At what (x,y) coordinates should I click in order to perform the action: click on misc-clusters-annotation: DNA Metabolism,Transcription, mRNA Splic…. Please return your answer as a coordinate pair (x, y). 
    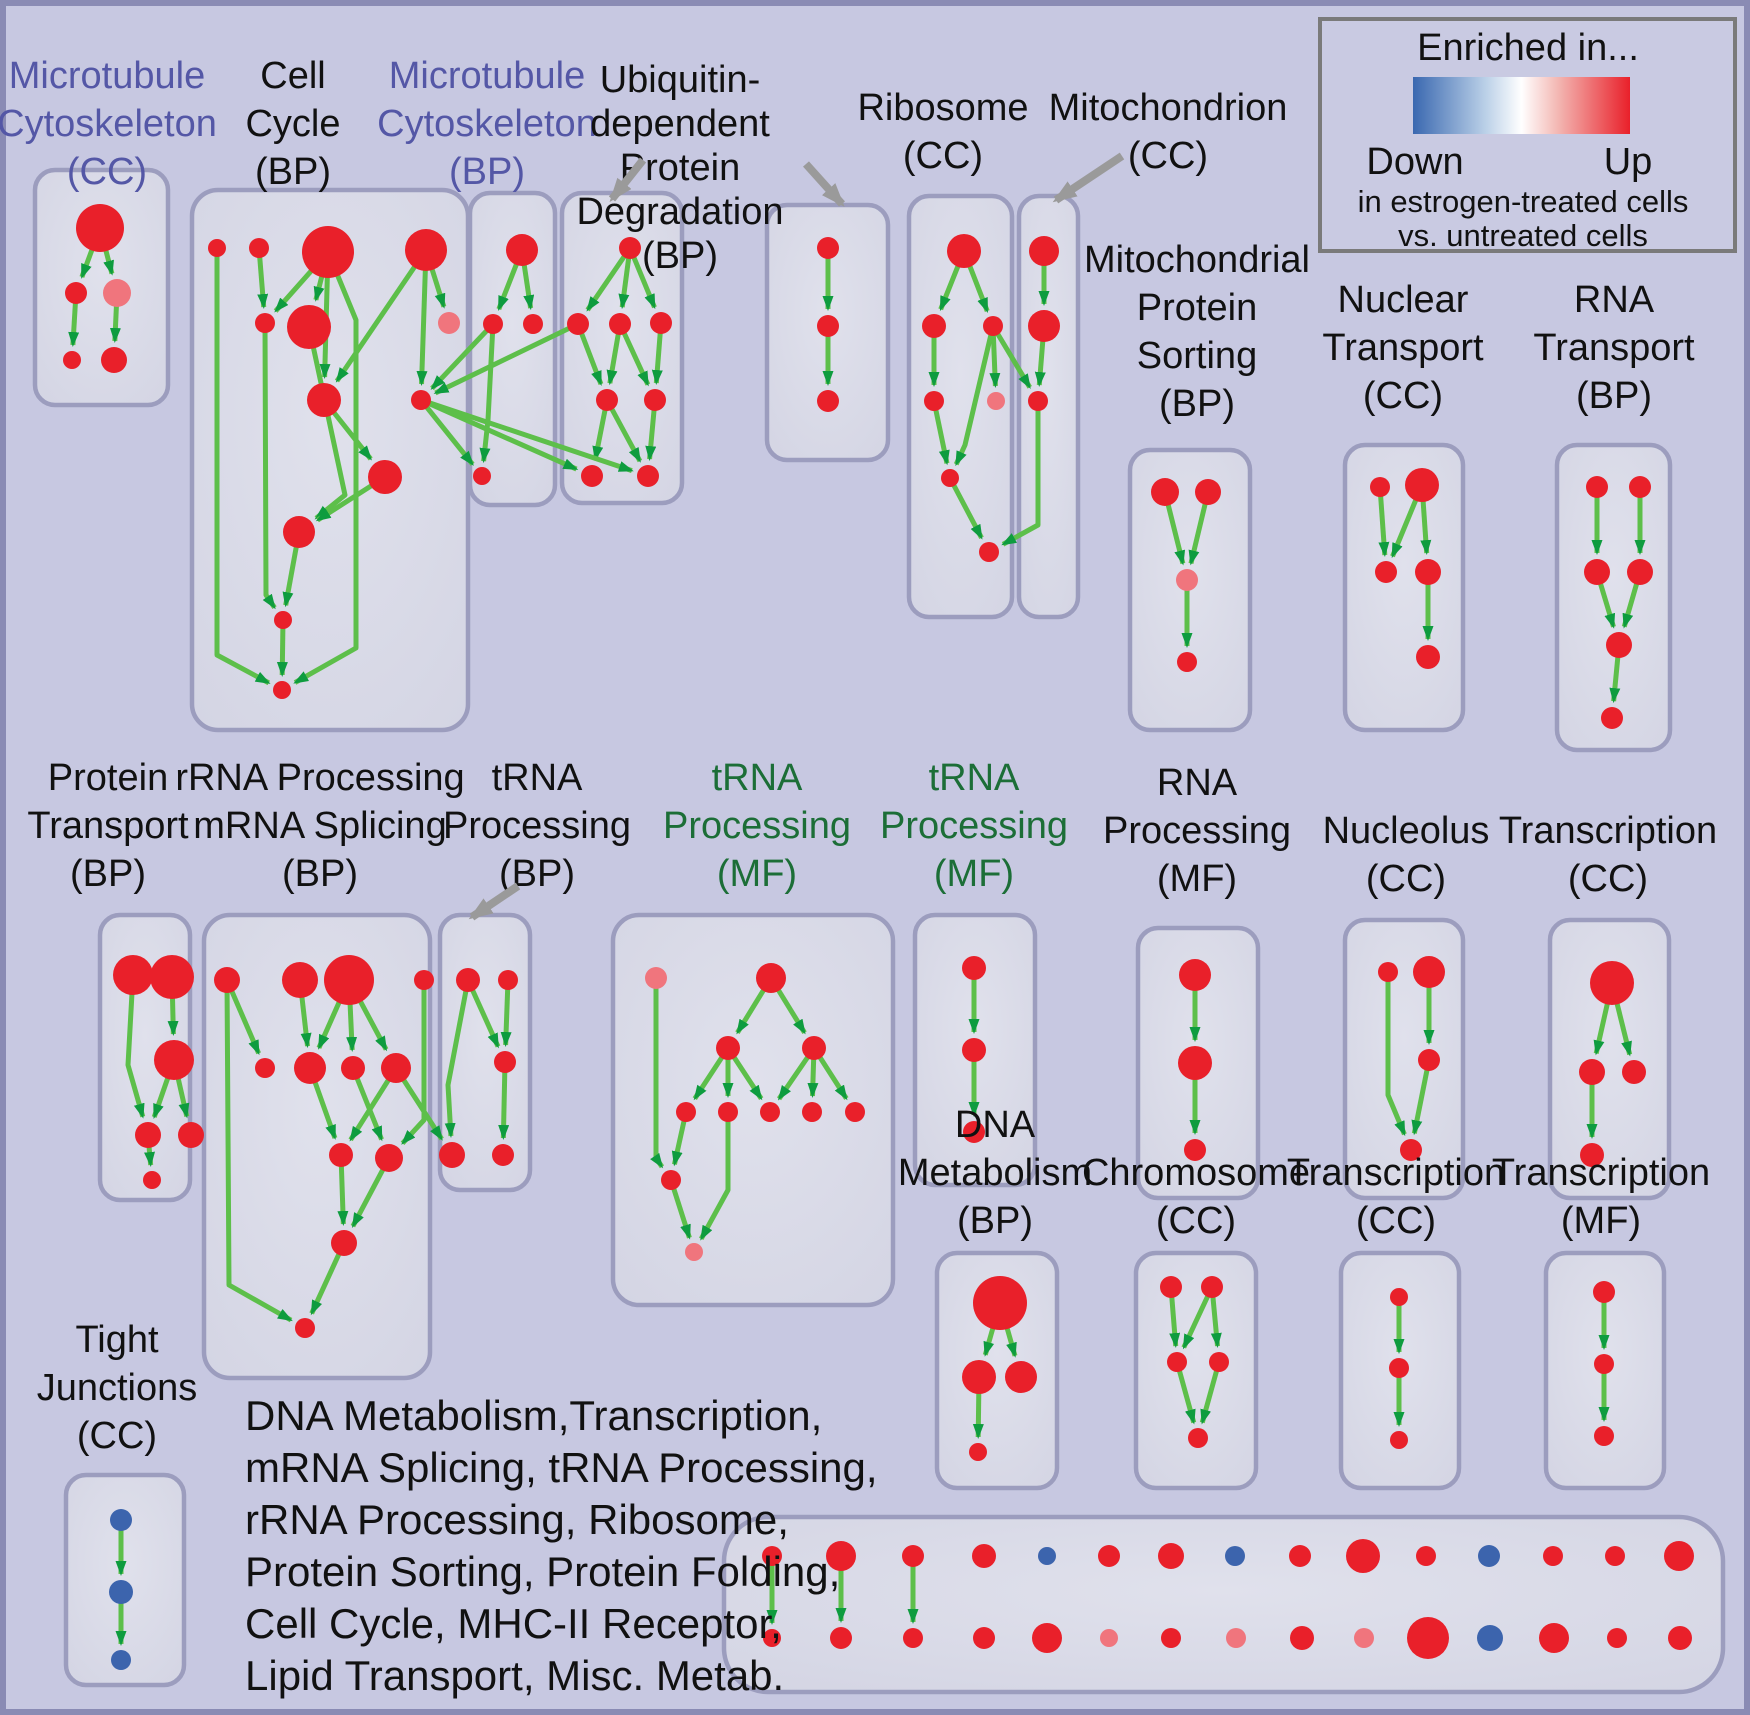
    Looking at the image, I should click on (561, 1545).